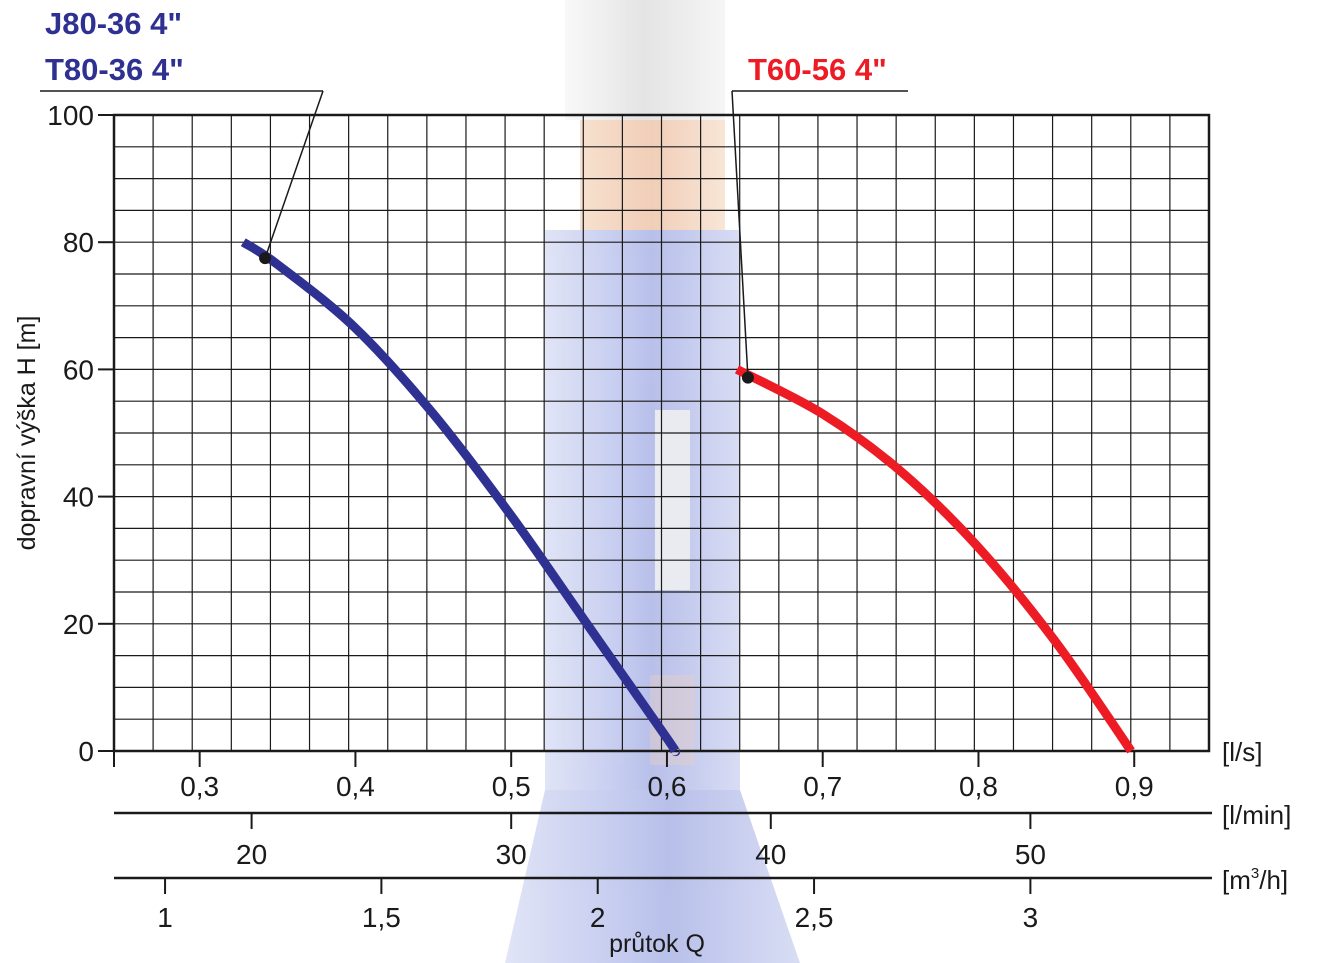  I want to click on leader-line-j80, so click(294, 174).